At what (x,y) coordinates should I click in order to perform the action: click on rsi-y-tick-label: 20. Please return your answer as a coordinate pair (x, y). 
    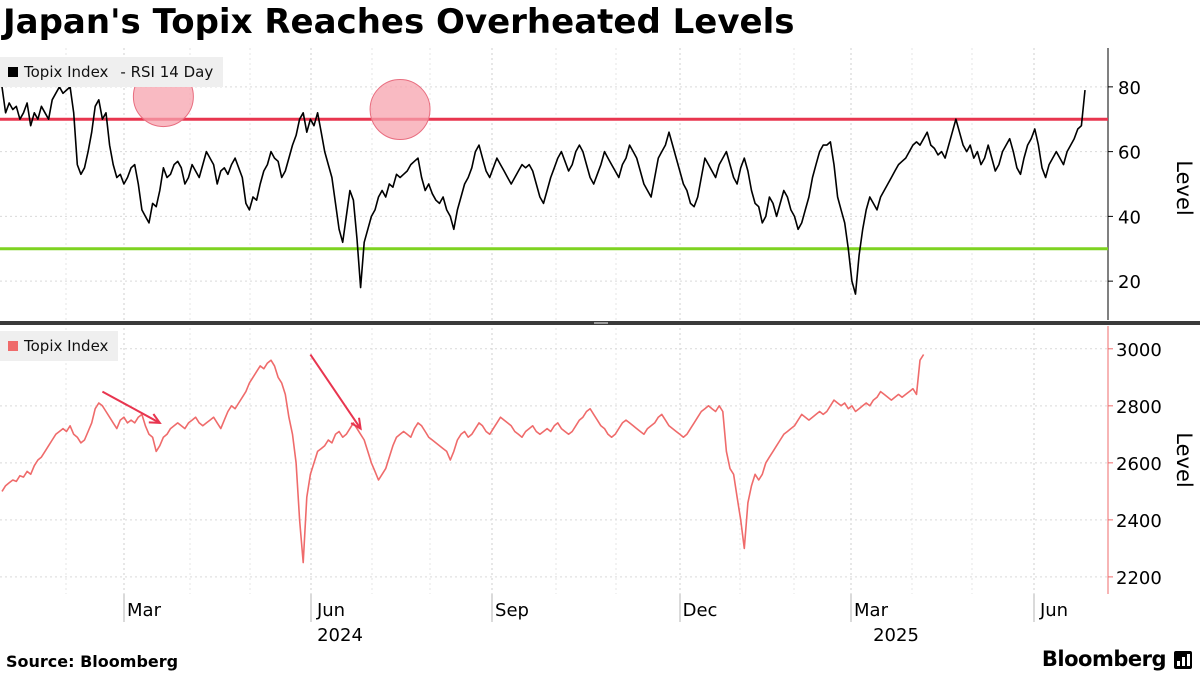
    Looking at the image, I should click on (1129, 282).